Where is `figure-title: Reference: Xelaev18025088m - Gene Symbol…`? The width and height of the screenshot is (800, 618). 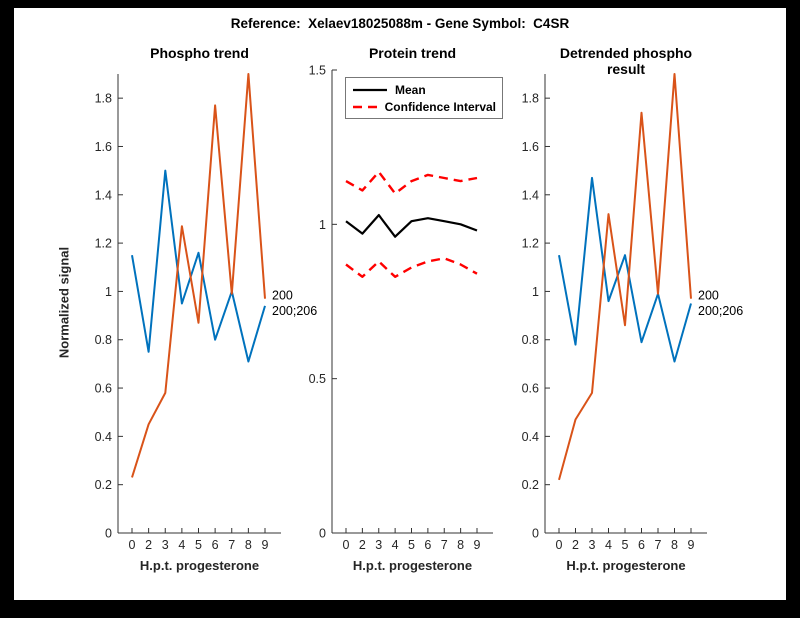
figure-title: Reference: Xelaev18025088m - Gene Symbol… is located at coordinates (400, 23).